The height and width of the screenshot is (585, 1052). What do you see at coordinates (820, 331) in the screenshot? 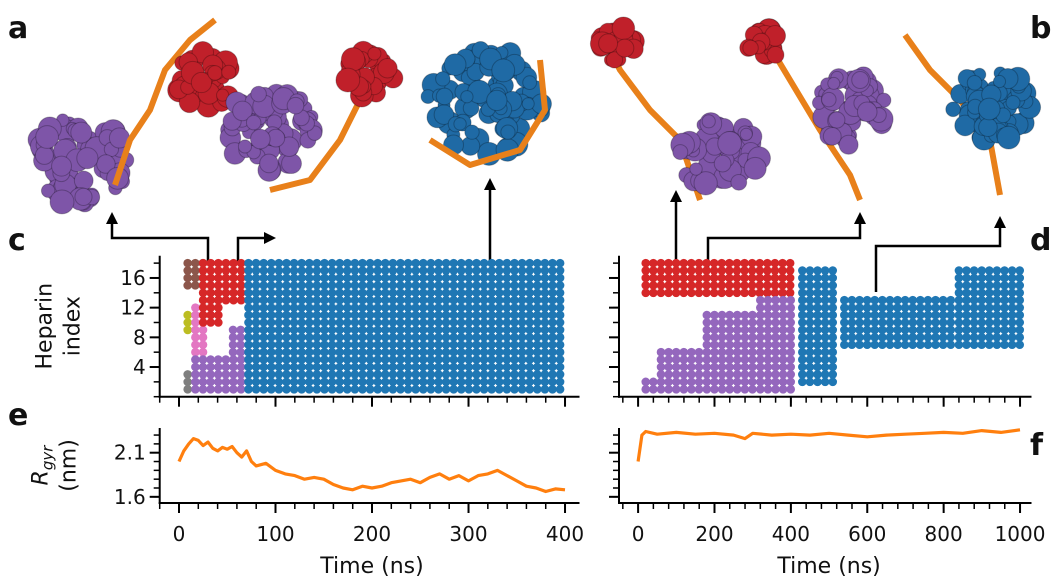
I see `panel` at bounding box center [820, 331].